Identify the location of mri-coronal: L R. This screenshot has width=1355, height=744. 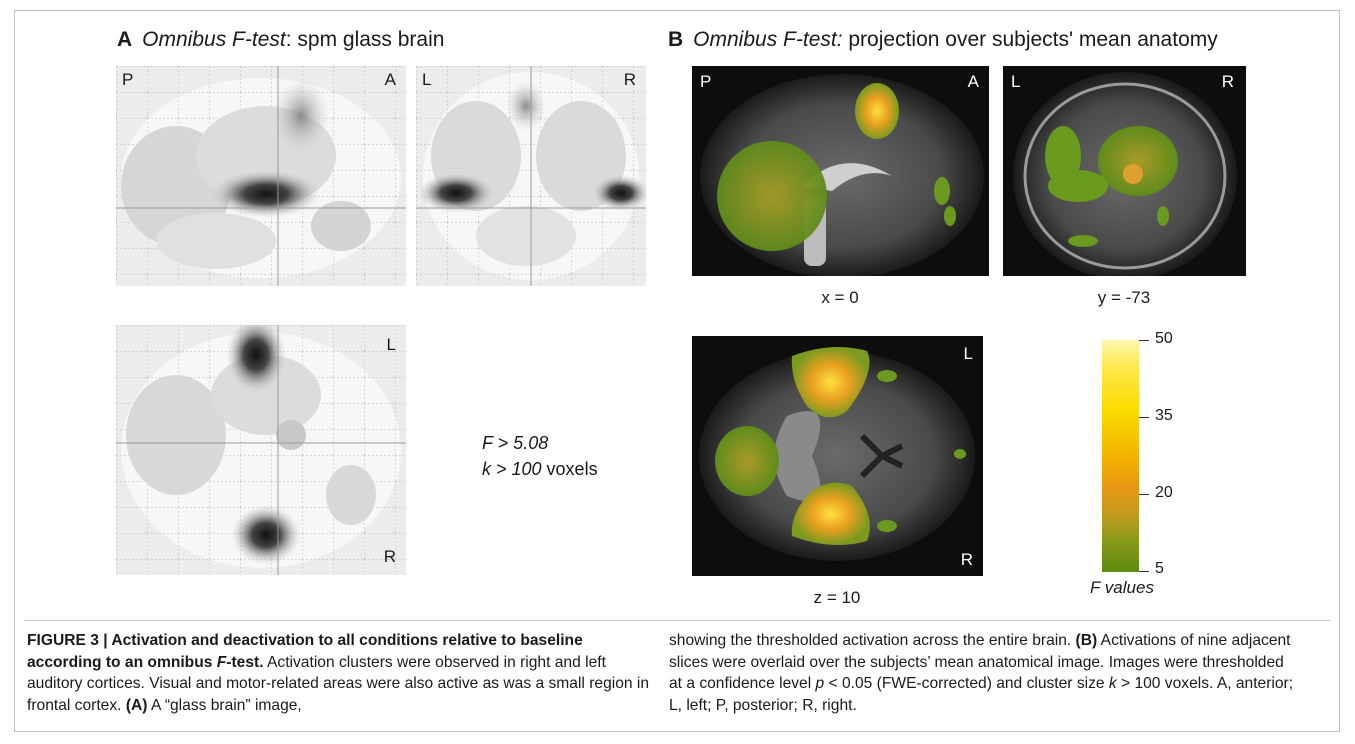
(1124, 171).